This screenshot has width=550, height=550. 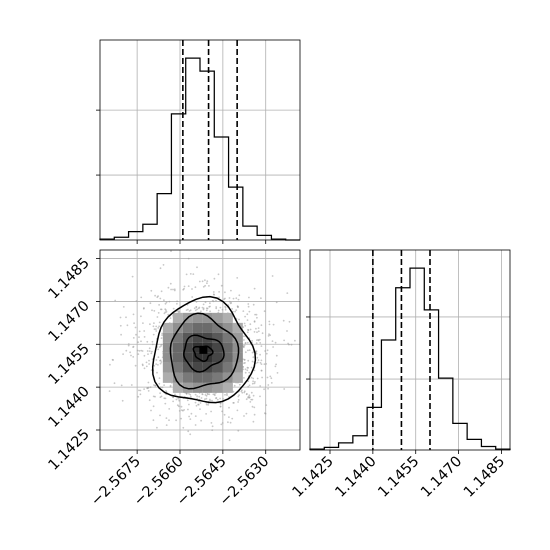 I want to click on y-tick-label-2: 1.1455, so click(x=69, y=364).